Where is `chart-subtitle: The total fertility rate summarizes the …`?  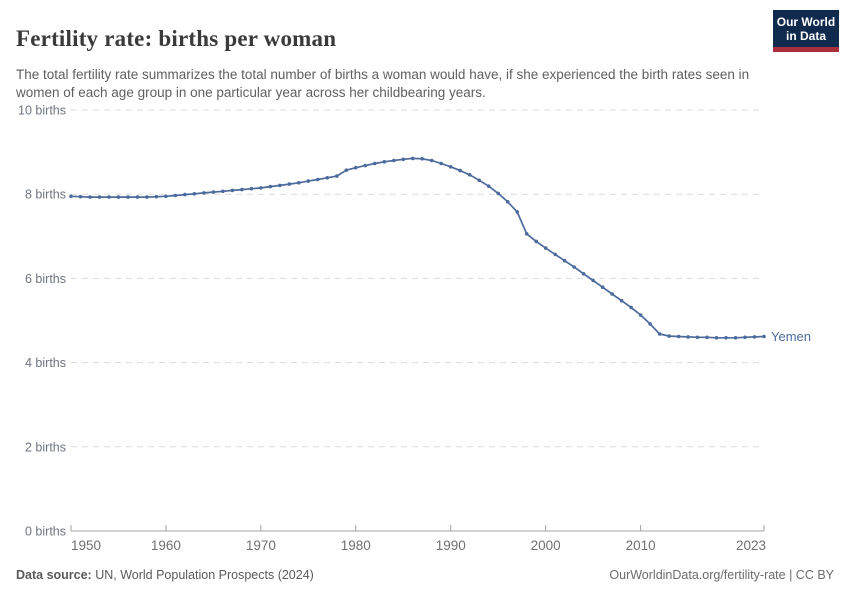 chart-subtitle: The total fertility rate summarizes the … is located at coordinates (383, 83).